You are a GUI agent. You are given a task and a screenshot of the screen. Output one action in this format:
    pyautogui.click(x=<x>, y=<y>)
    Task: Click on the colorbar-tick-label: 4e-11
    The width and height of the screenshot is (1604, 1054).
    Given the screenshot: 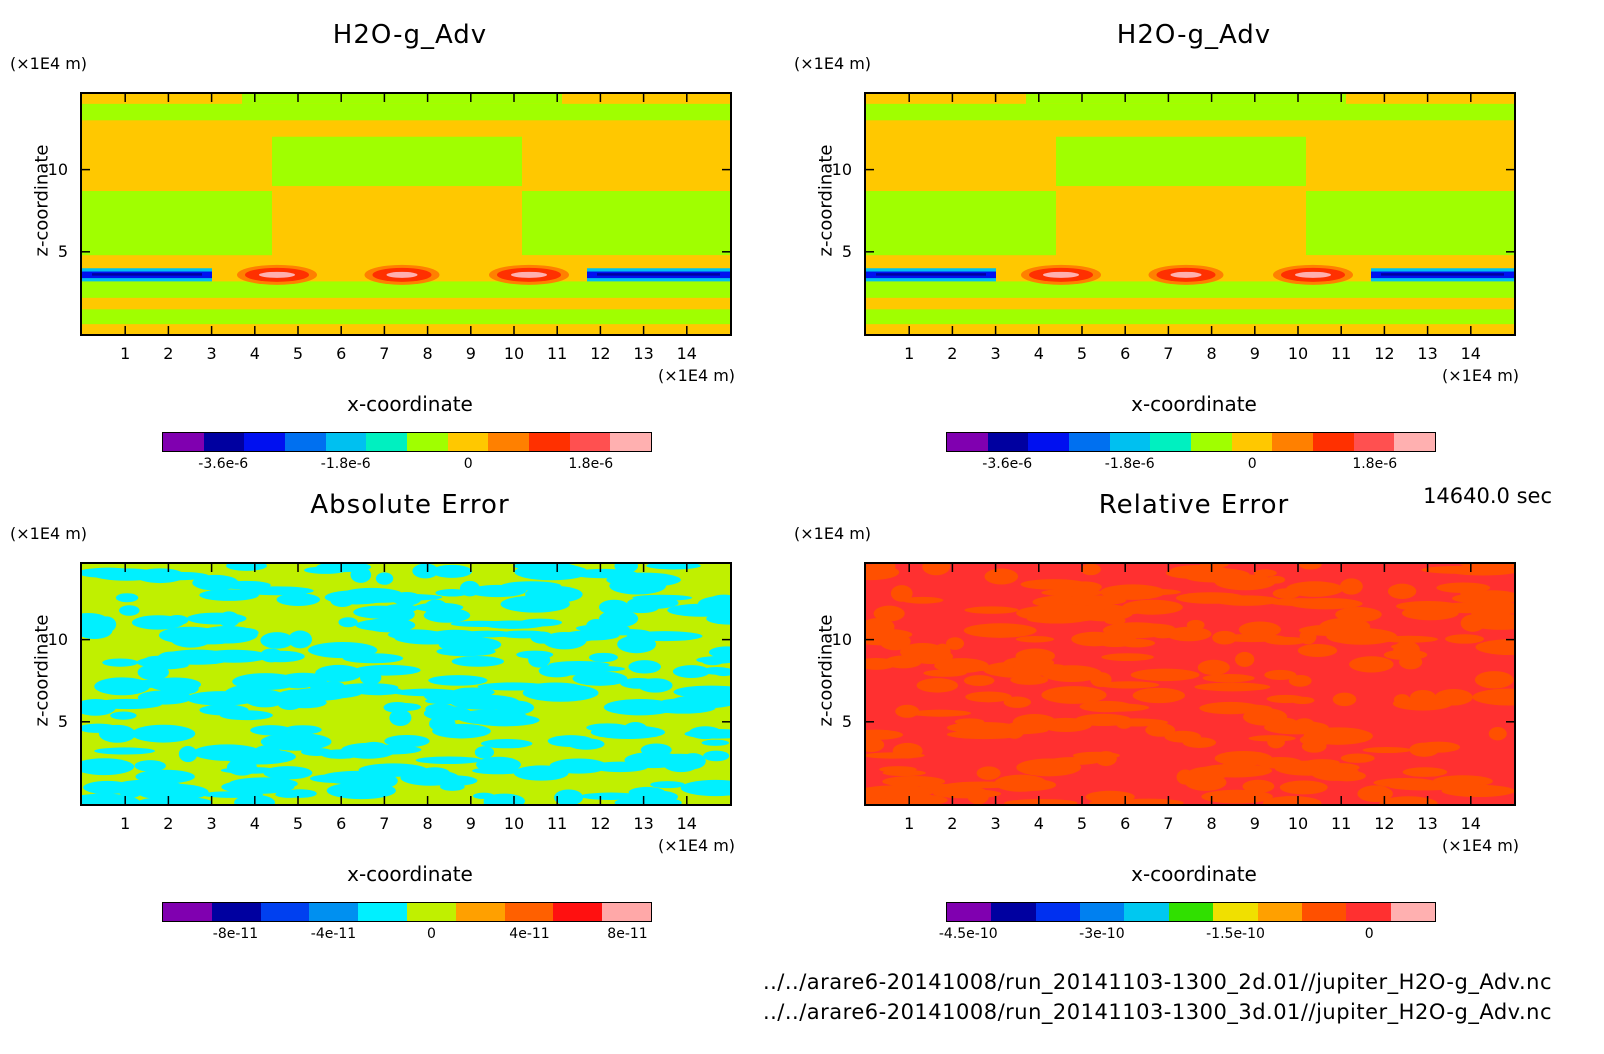 What is the action you would take?
    pyautogui.click(x=529, y=934)
    